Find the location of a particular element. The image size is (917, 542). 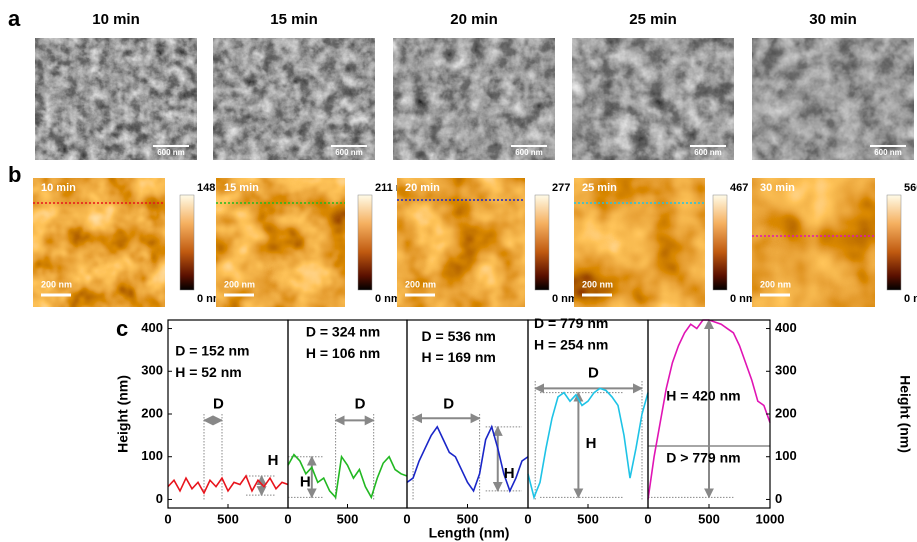

annotation: D = 152 nm is located at coordinates (212, 351).